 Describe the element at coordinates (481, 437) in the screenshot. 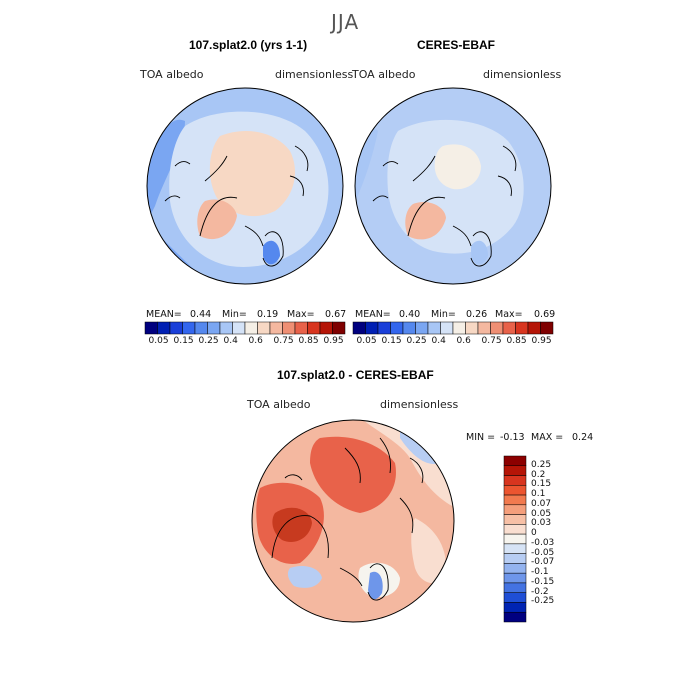

I see `diff-min-label: MIN =` at that location.